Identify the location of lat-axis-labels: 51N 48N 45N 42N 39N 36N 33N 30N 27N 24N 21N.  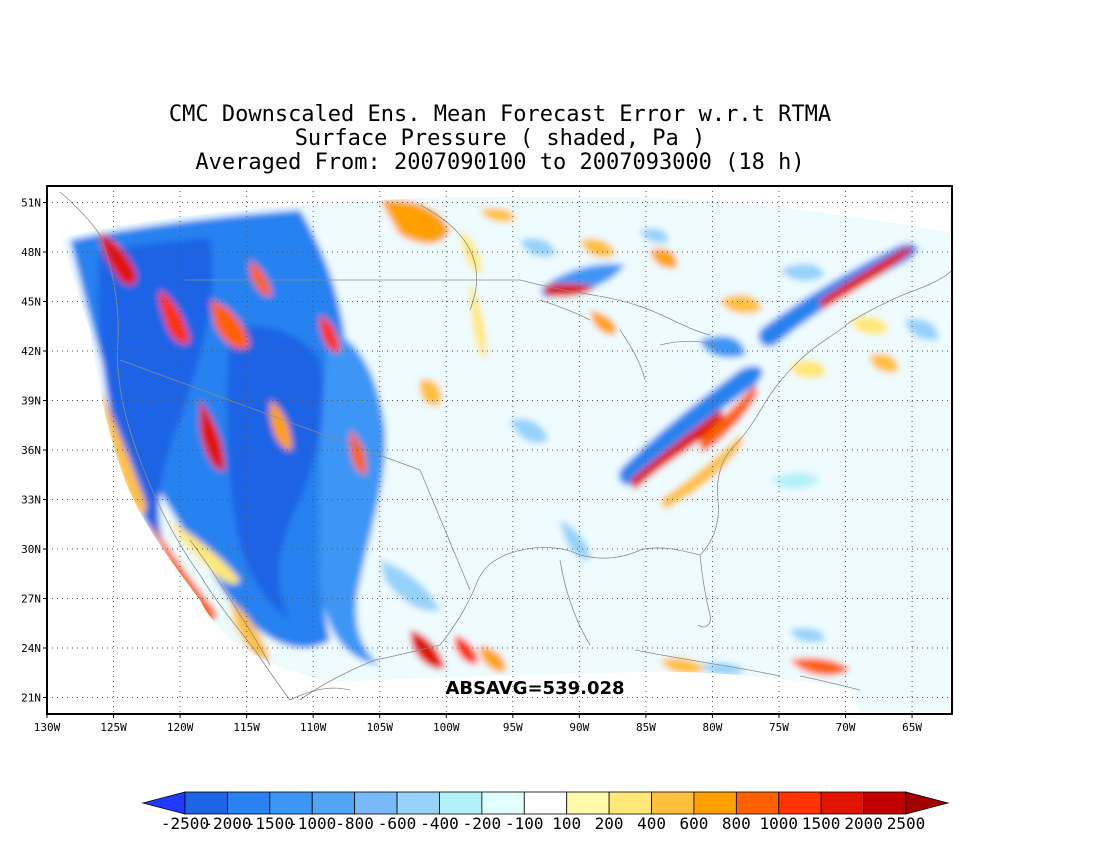
(34, 451).